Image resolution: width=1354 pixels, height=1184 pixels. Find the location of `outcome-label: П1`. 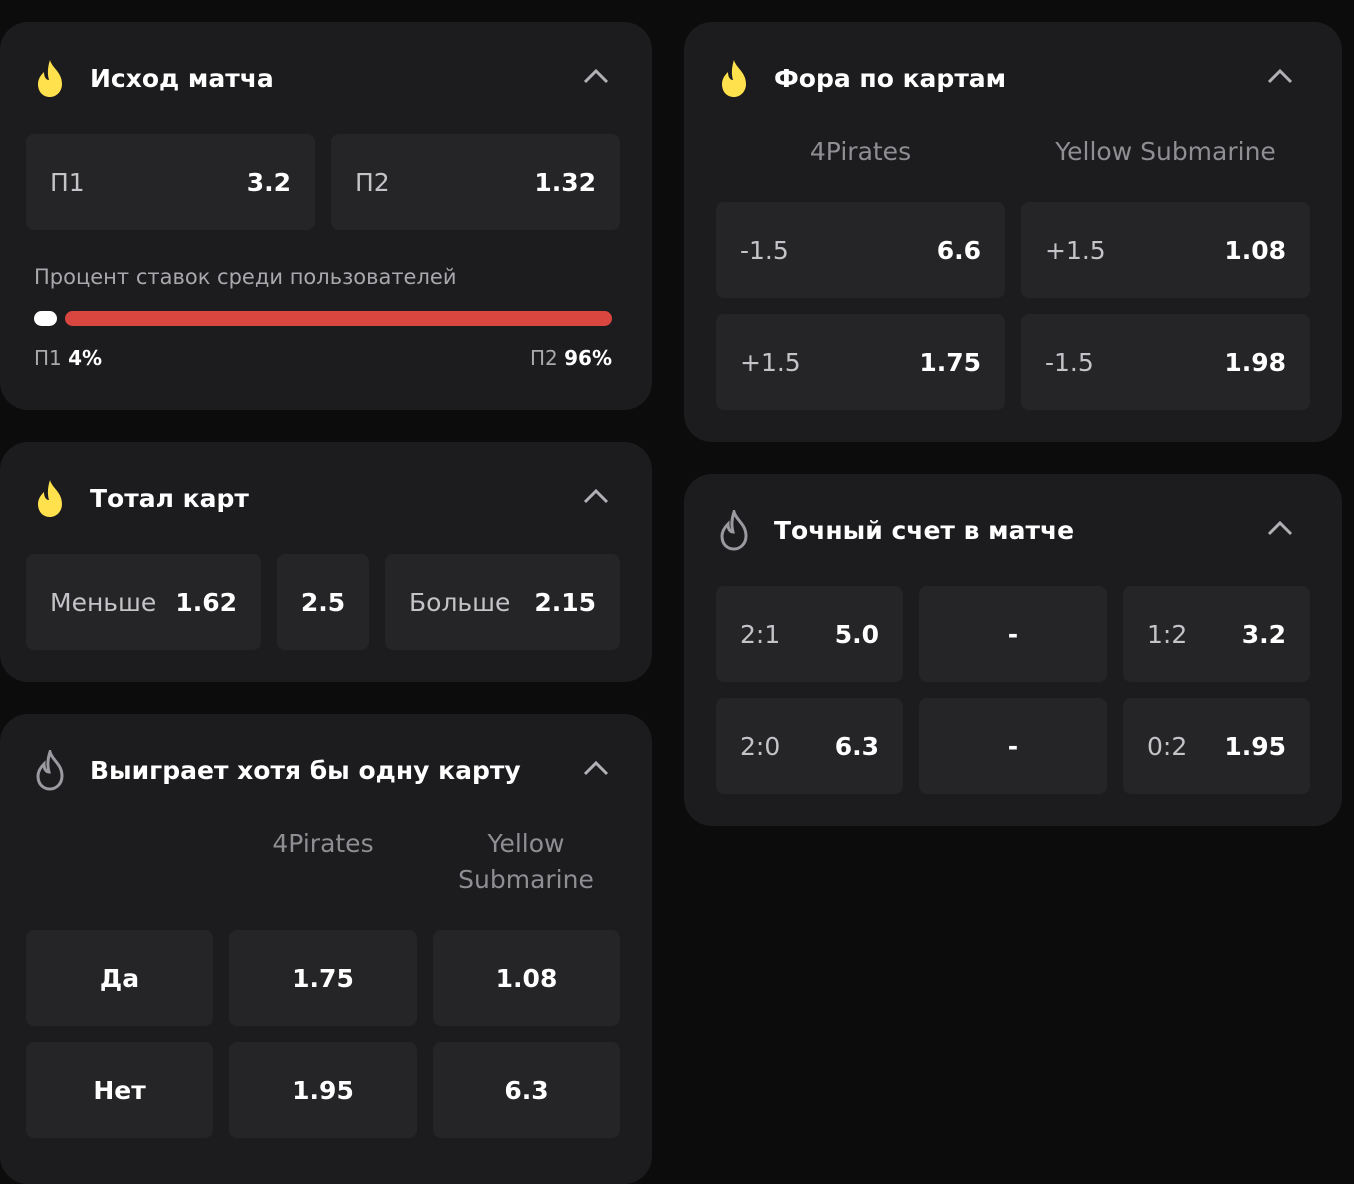

outcome-label: П1 is located at coordinates (67, 182).